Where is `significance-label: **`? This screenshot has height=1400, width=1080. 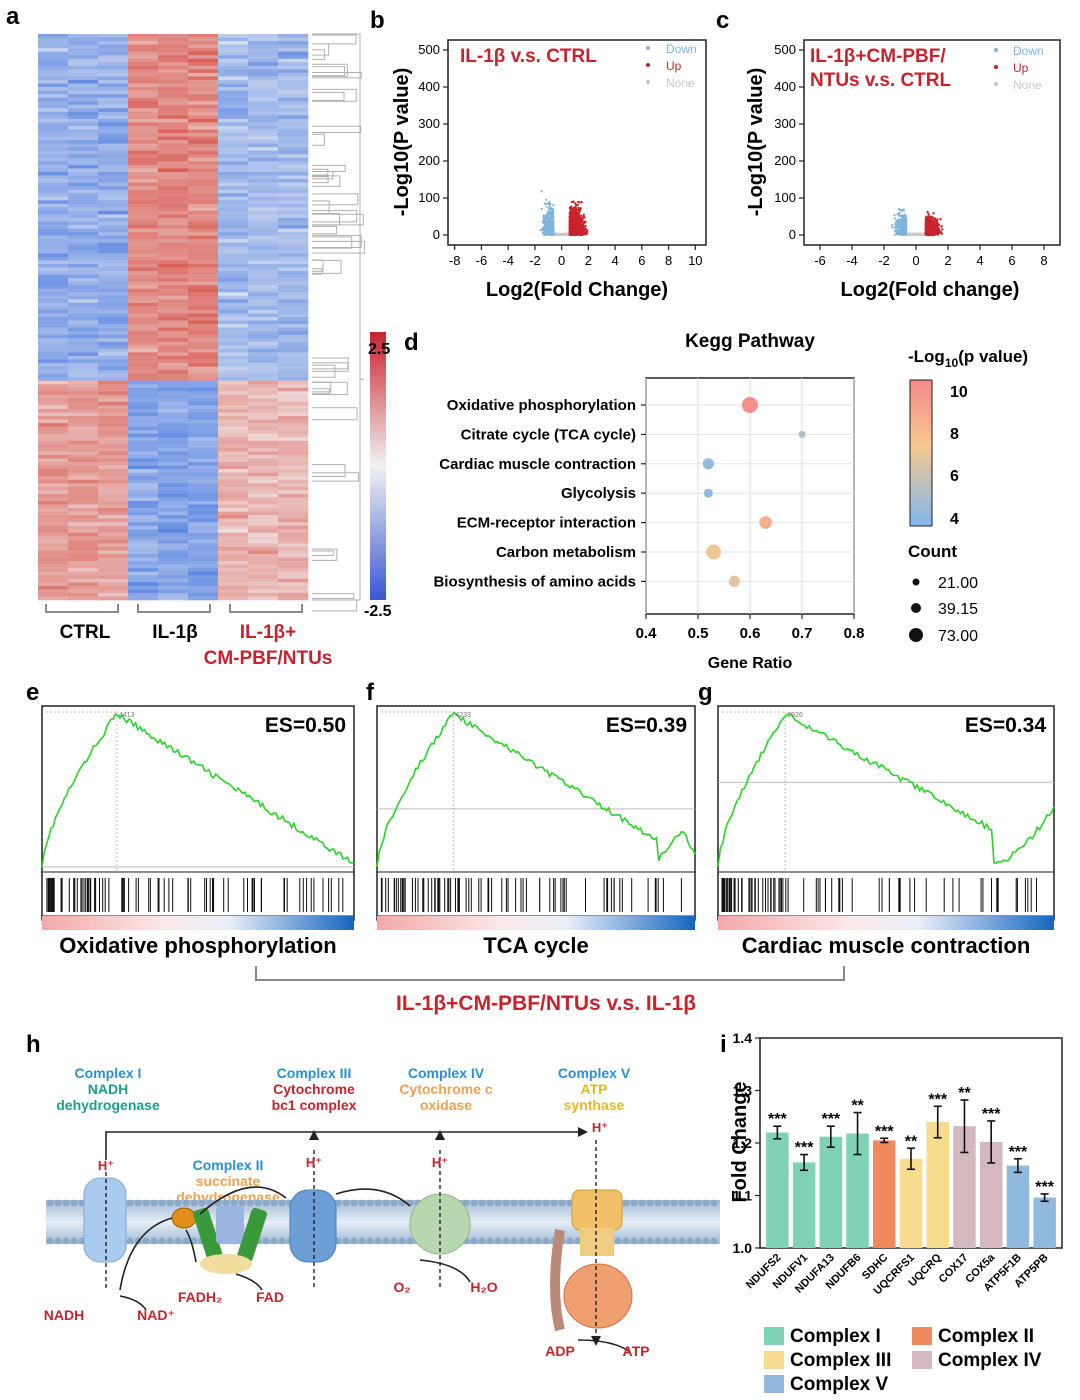 significance-label: ** is located at coordinates (857, 1106).